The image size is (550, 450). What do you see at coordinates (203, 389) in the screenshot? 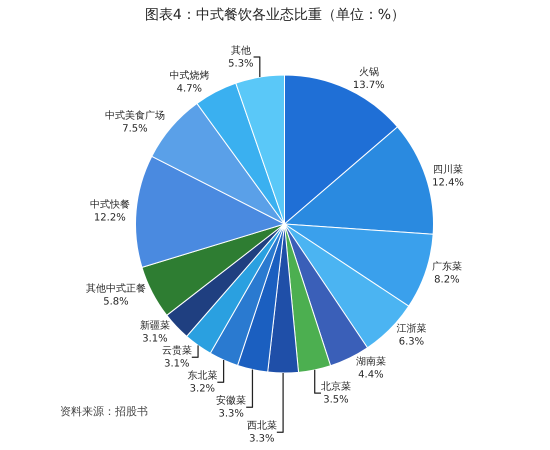
I see `data-label: 3.2%` at bounding box center [203, 389].